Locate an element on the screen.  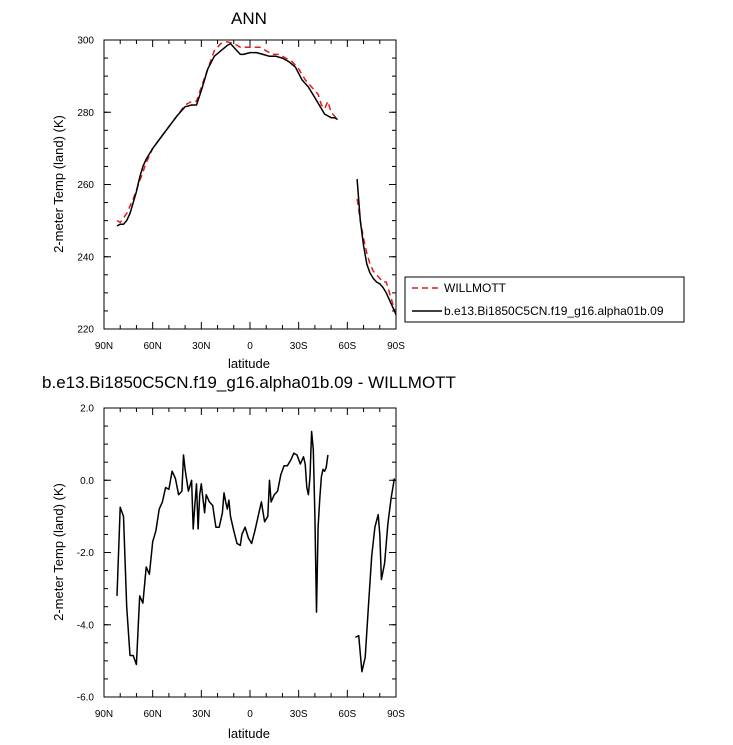
bottom-ytick-label: 2.0 is located at coordinates (87, 409).